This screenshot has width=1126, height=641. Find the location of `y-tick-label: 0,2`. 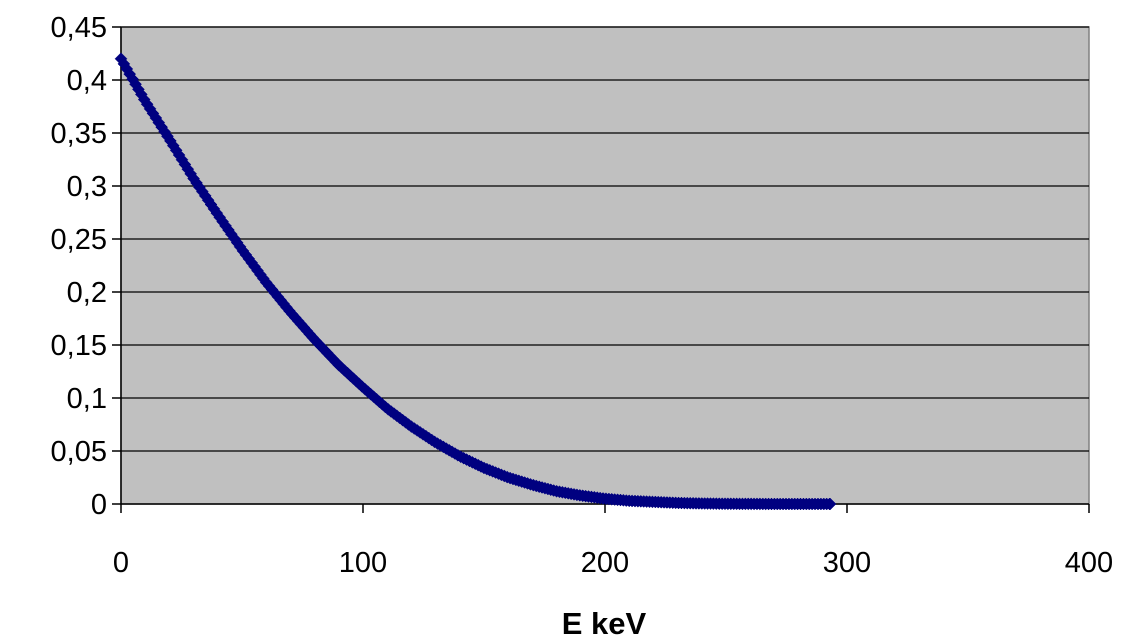

y-tick-label: 0,2 is located at coordinates (87, 293).